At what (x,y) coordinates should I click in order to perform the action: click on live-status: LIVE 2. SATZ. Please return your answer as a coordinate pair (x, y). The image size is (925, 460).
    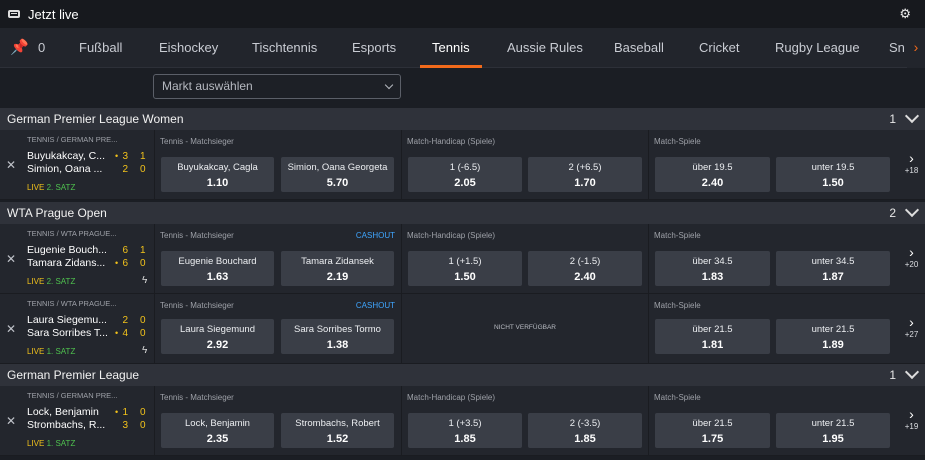
    Looking at the image, I should click on (51, 187).